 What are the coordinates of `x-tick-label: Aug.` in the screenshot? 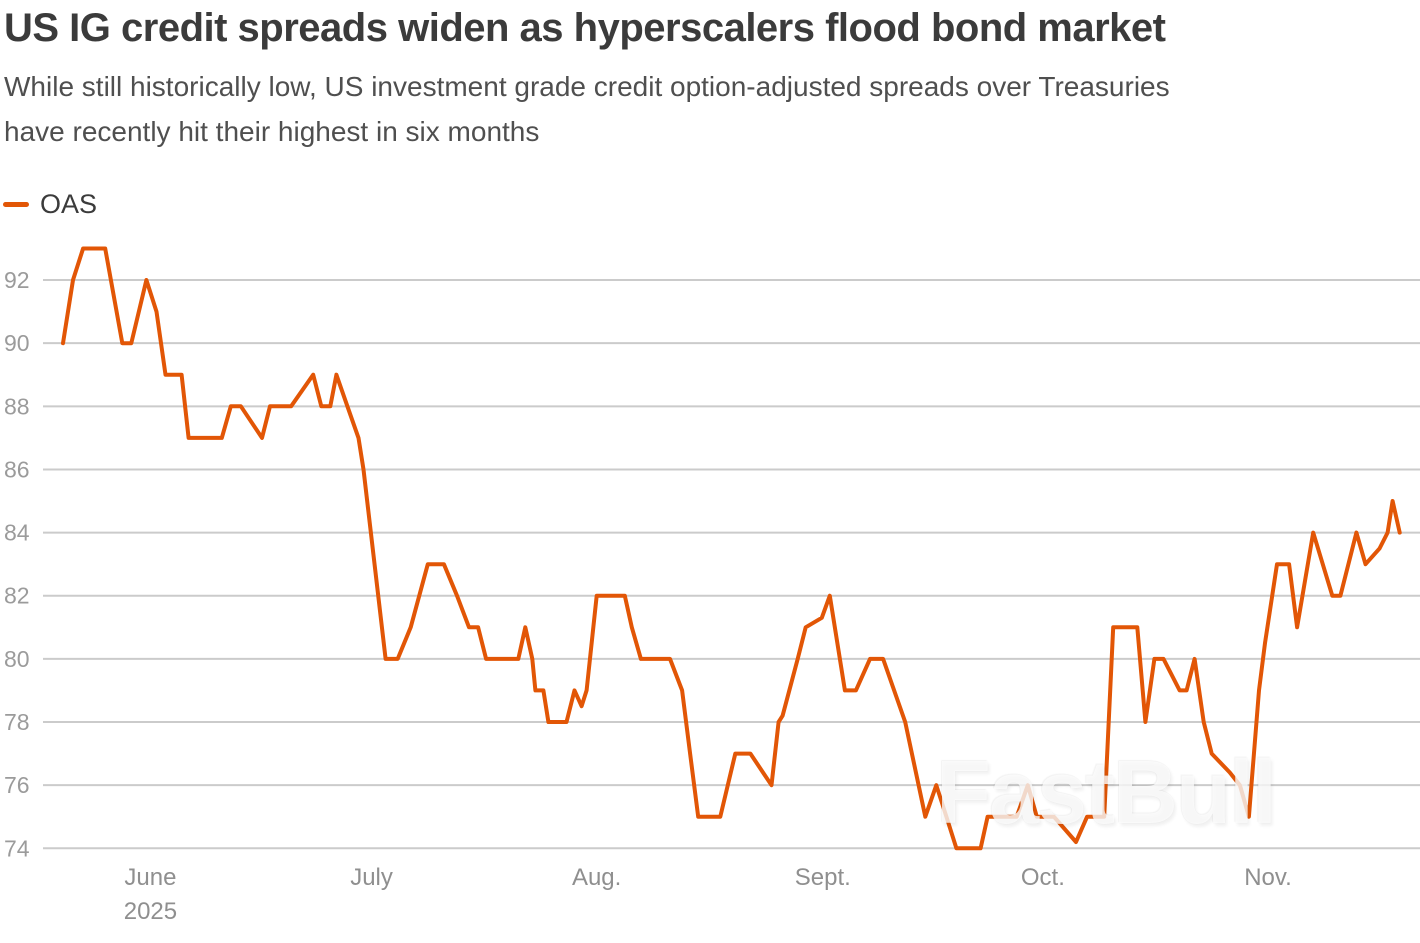 It's located at (596, 877).